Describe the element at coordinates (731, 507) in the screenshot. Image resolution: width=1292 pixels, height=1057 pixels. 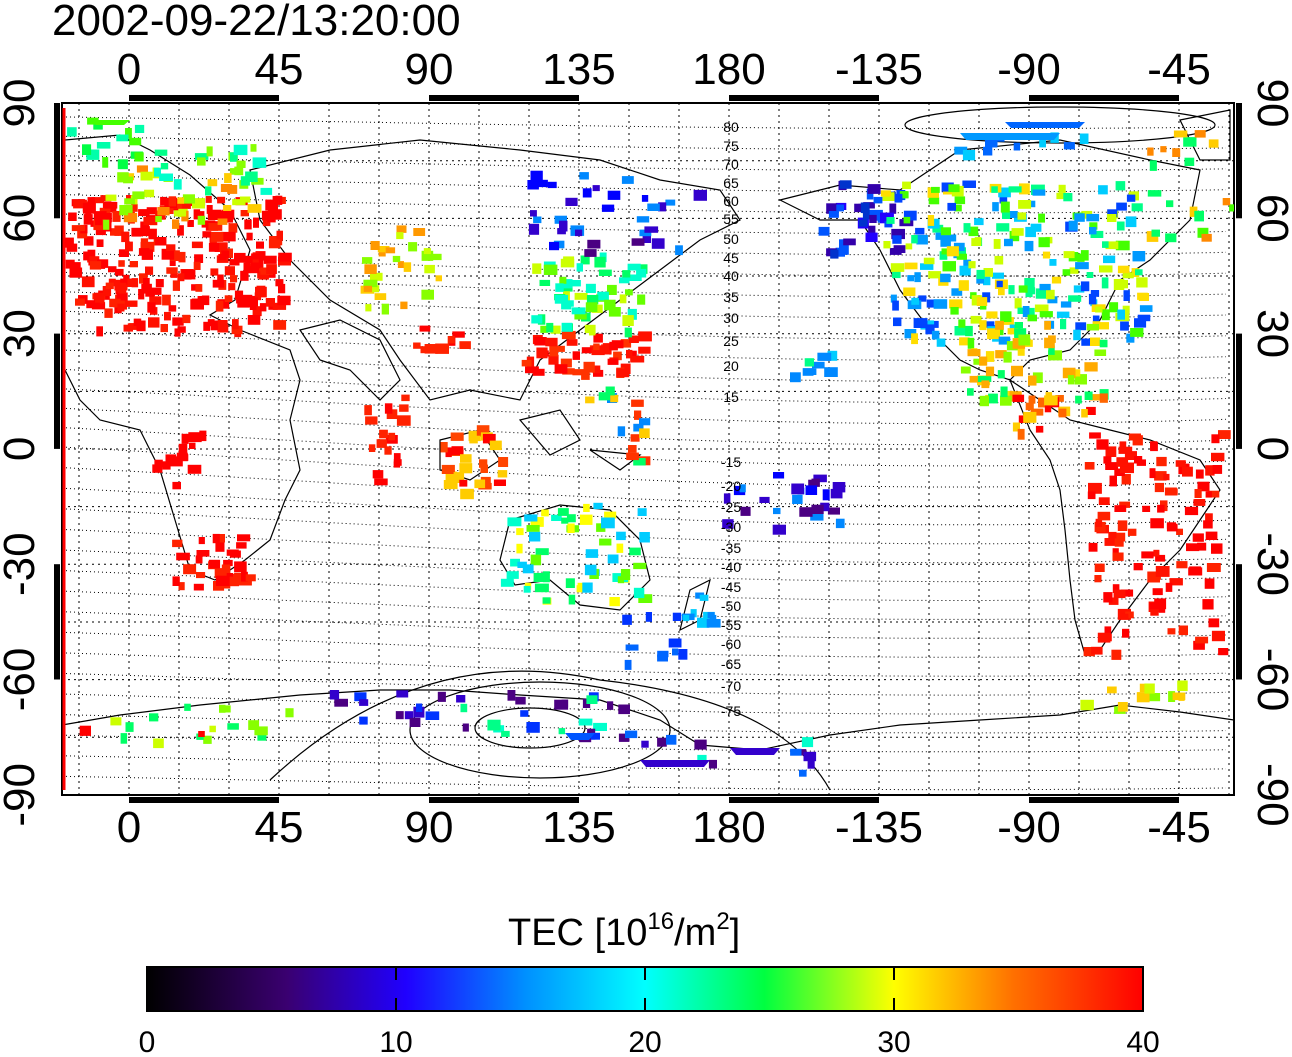
I see `mag-lat-label: -25` at that location.